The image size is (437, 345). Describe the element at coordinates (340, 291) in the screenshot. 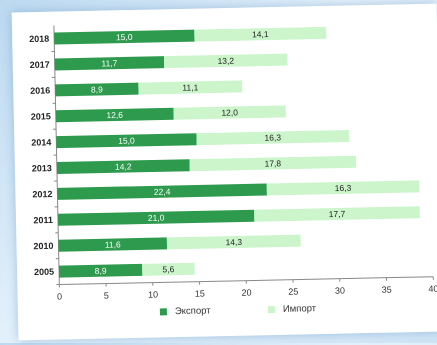

I see `x-tick-label: 30` at that location.